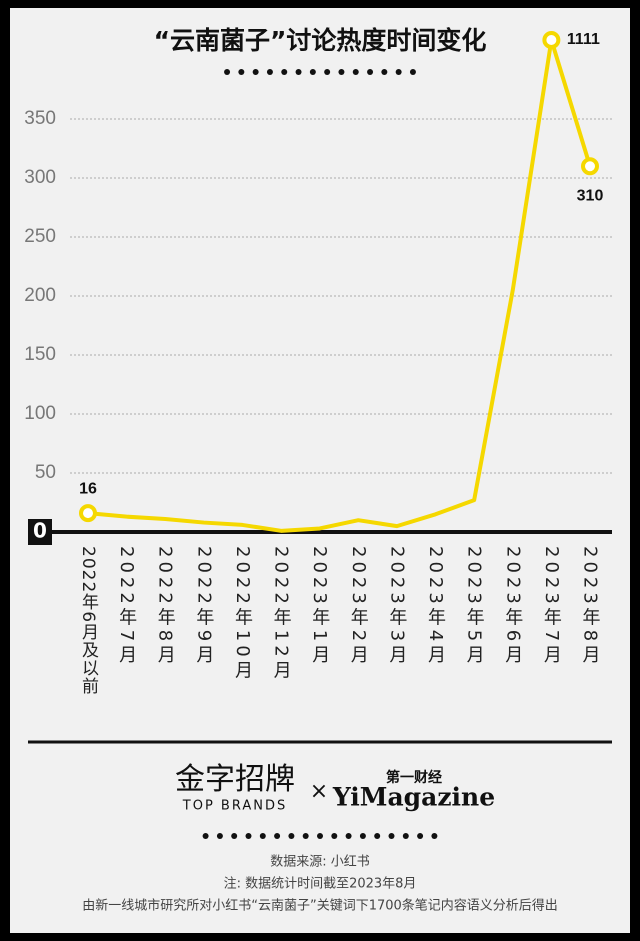 This screenshot has height=941, width=640. Describe the element at coordinates (45, 472) in the screenshot. I see `y-tick-label: 50` at that location.